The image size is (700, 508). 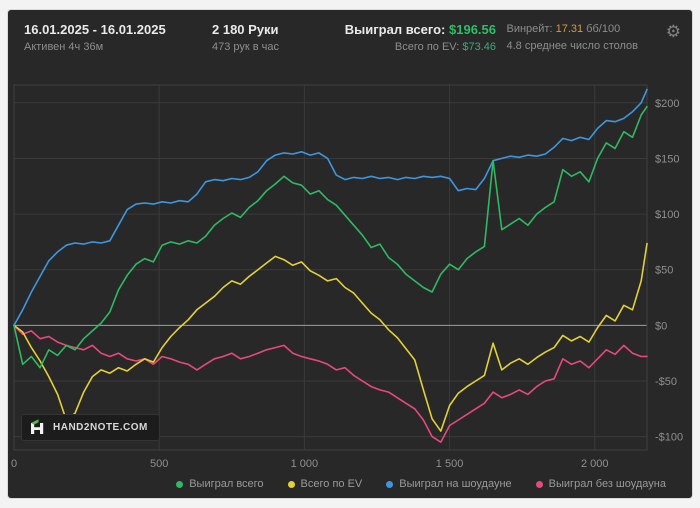 What do you see at coordinates (664, 271) in the screenshot?
I see `svg-text: $50` at bounding box center [664, 271].